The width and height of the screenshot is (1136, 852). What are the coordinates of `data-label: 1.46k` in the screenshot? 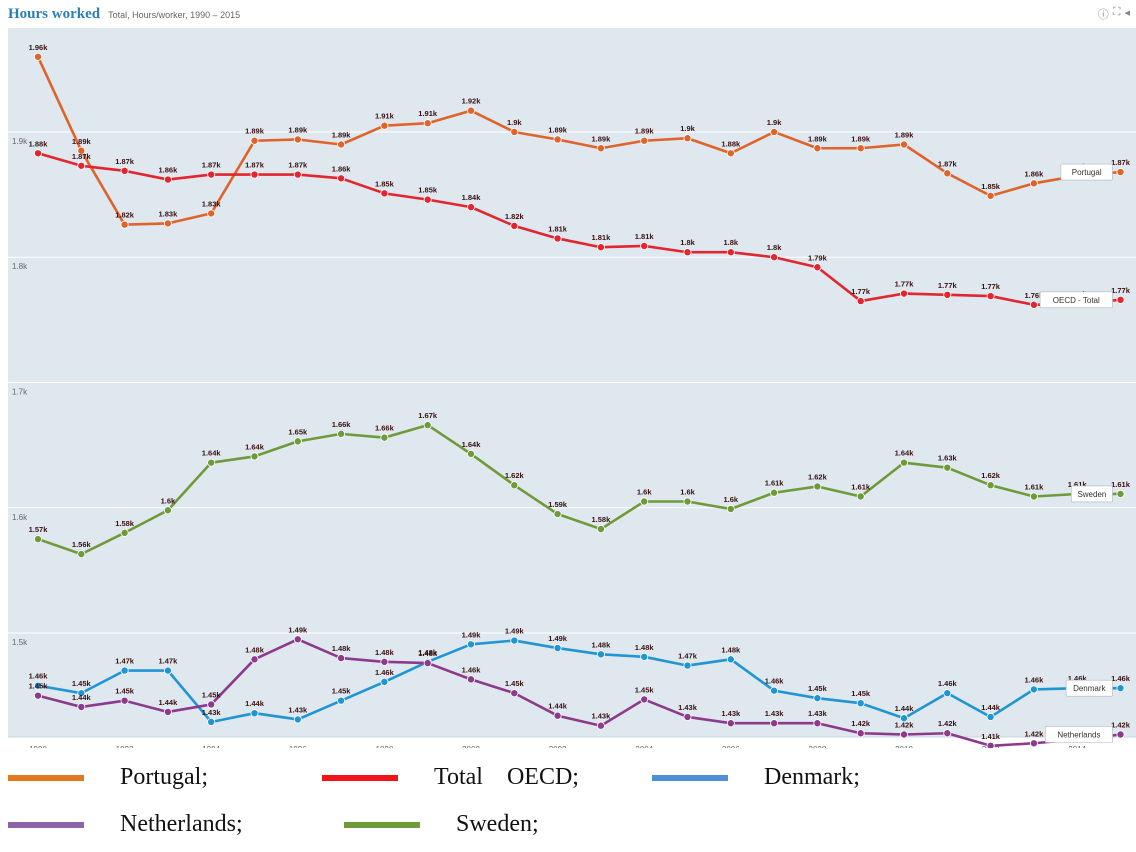 It's located at (775, 681).